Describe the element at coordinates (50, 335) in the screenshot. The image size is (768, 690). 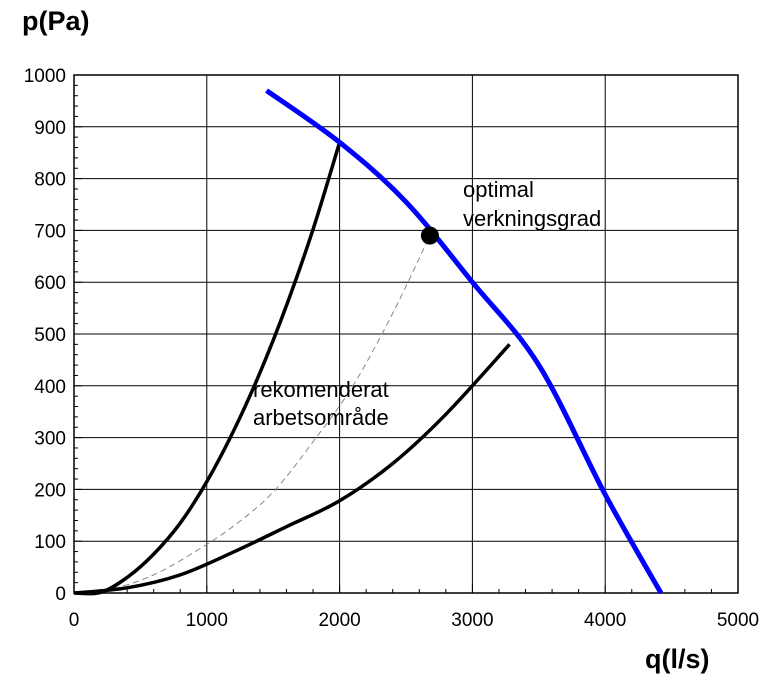
I see `y-tick-label-500: 500` at that location.